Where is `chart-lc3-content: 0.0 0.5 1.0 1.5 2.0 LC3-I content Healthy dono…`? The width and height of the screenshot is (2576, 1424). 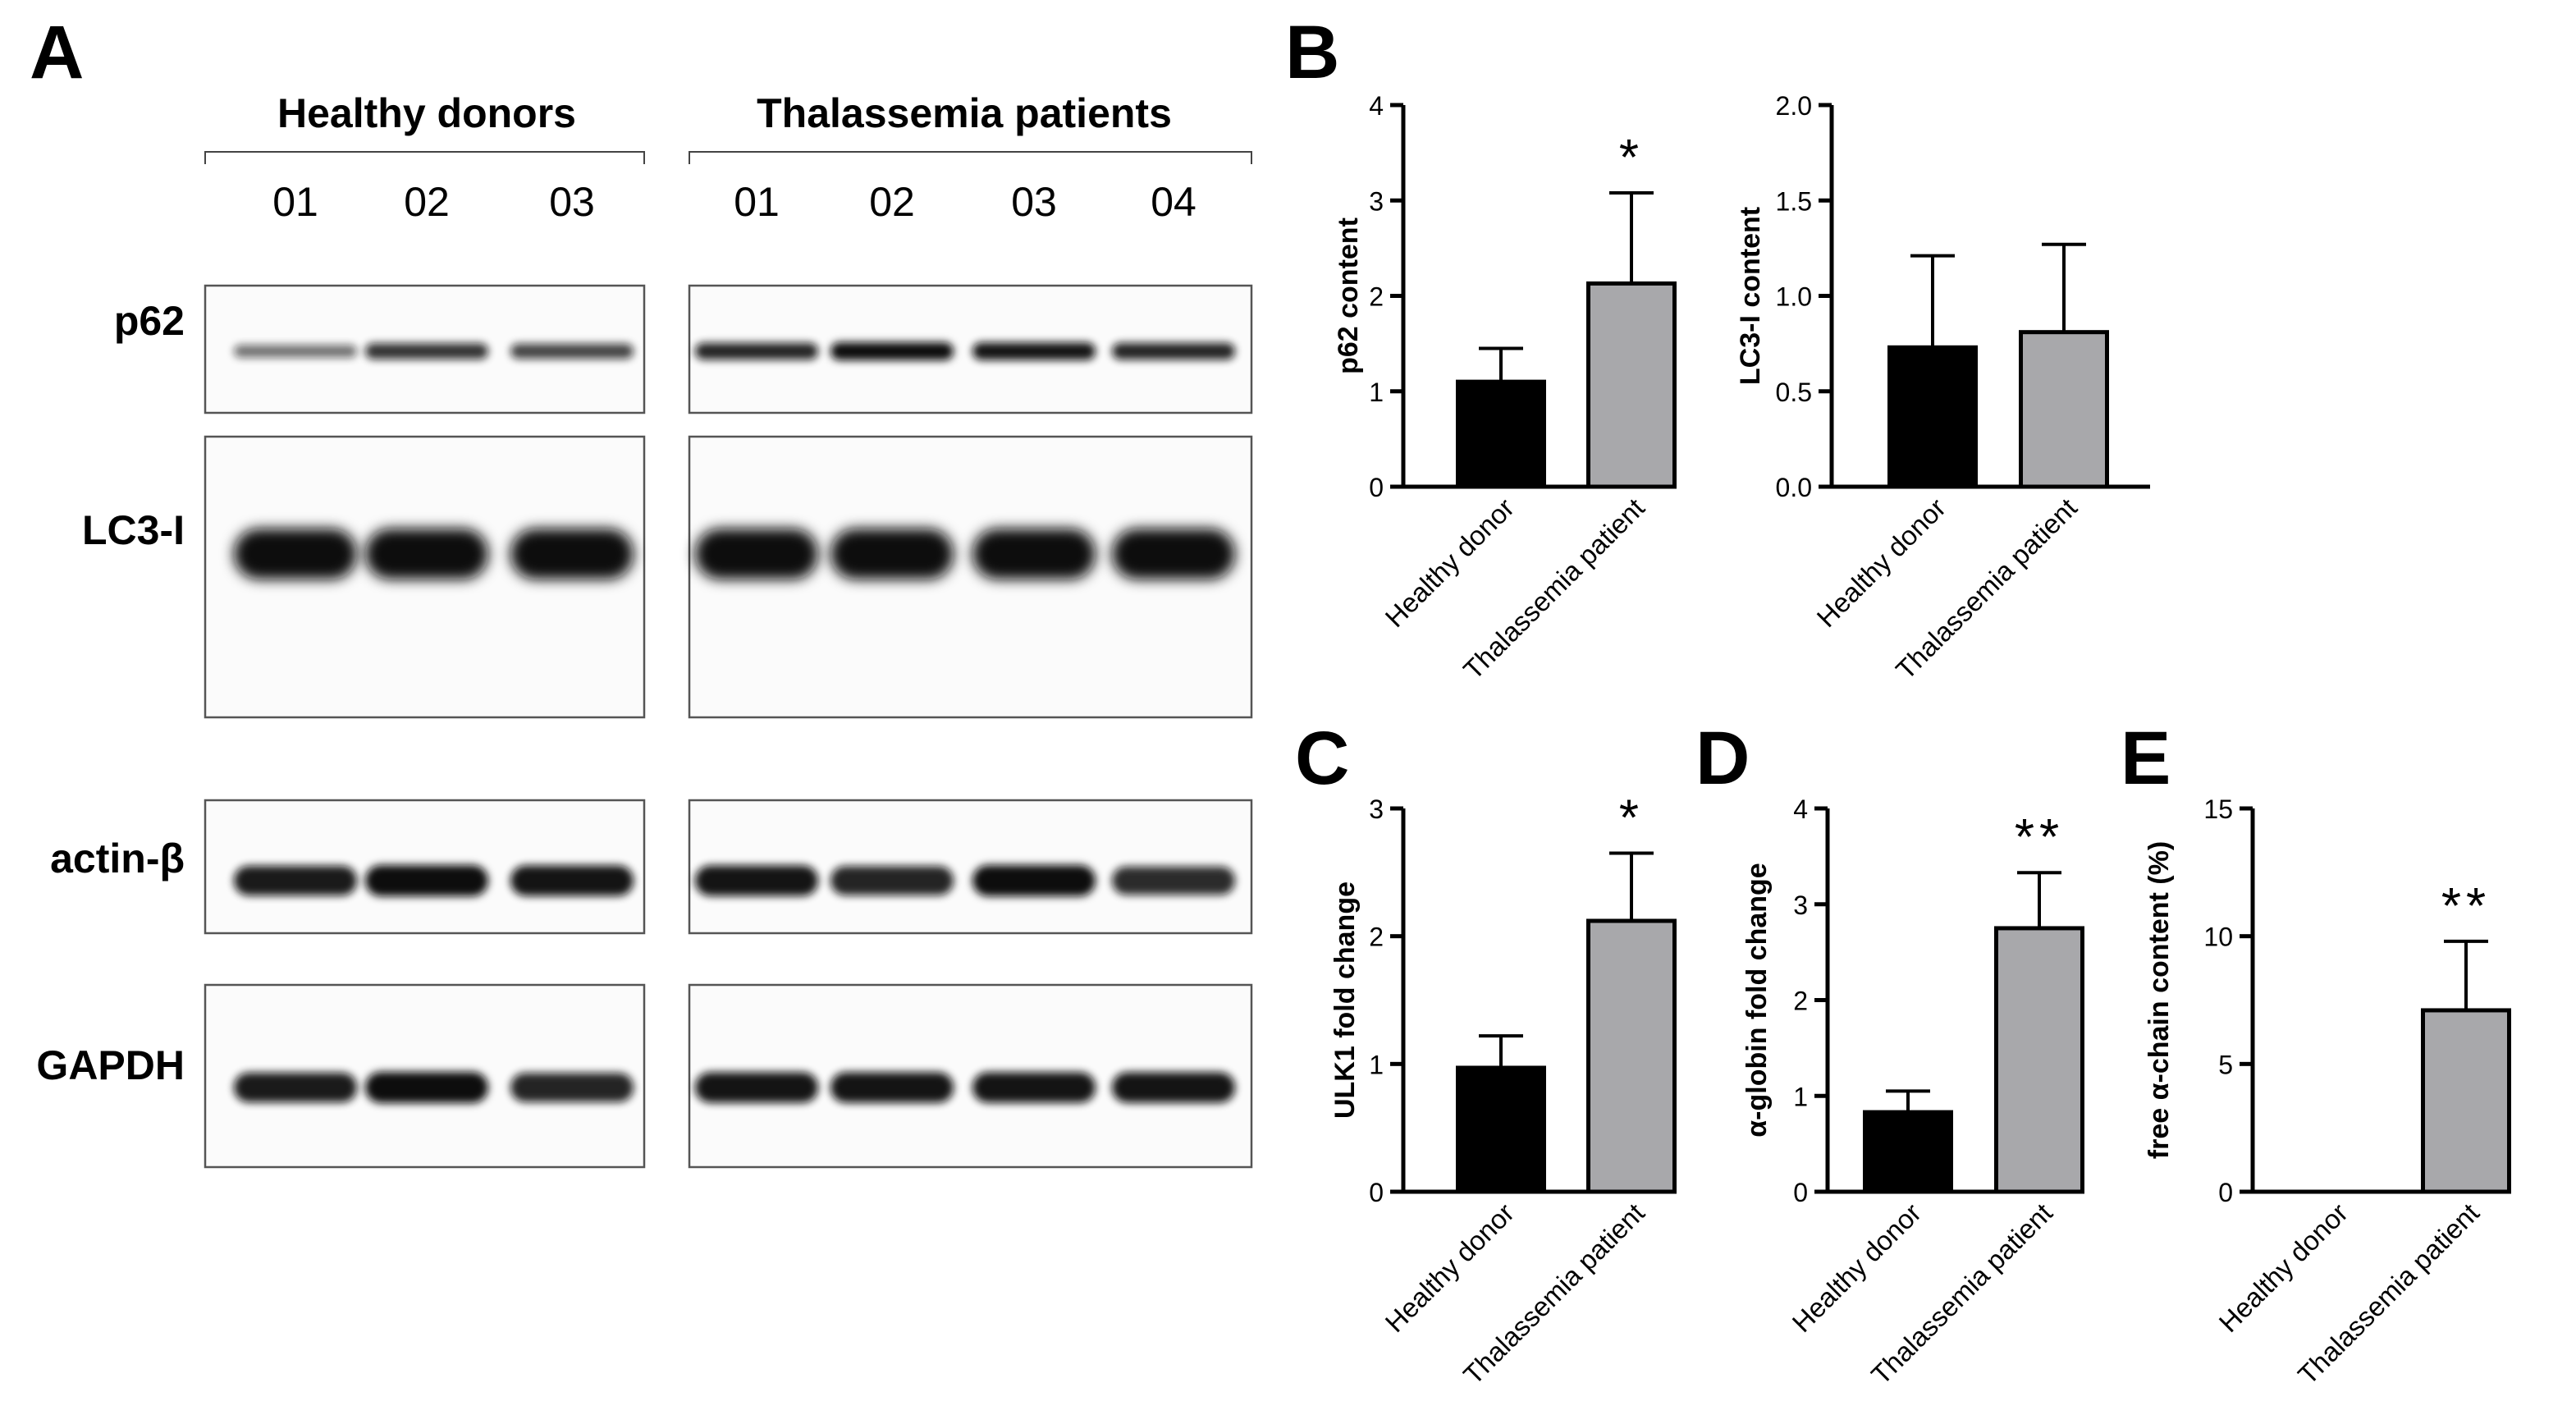
chart-lc3-content: 0.0 0.5 1.0 1.5 2.0 LC3-I content Healthy dono… is located at coordinates (1942, 388).